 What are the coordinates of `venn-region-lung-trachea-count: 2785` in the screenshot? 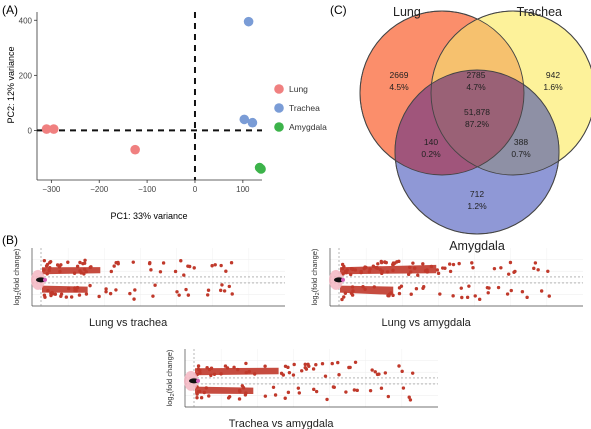 It's located at (476, 75).